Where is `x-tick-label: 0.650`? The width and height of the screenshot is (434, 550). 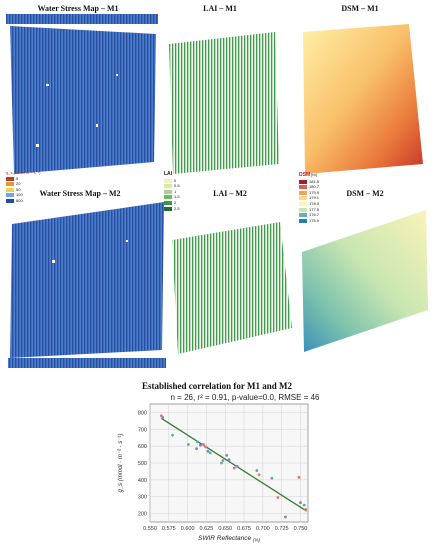 x-tick-label: 0.650 is located at coordinates (225, 529).